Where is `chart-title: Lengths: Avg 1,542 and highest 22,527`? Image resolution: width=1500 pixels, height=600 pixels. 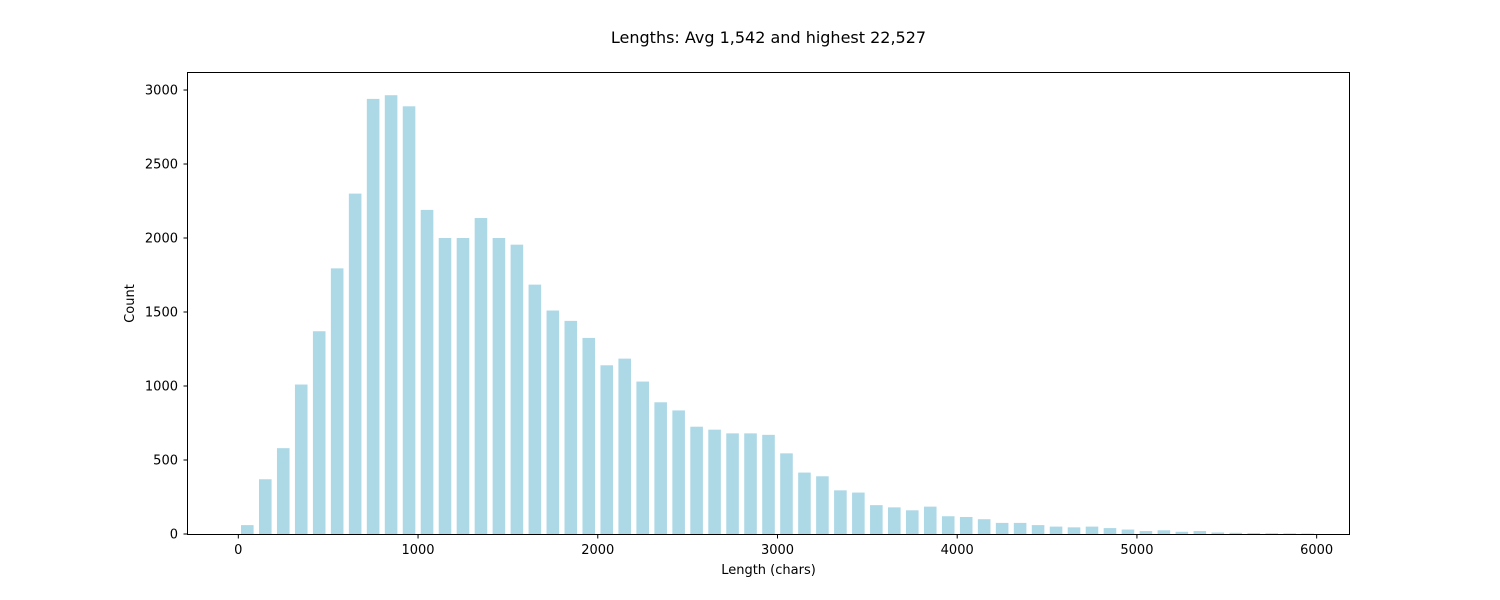
chart-title: Lengths: Avg 1,542 and highest 22,527 is located at coordinates (768, 37).